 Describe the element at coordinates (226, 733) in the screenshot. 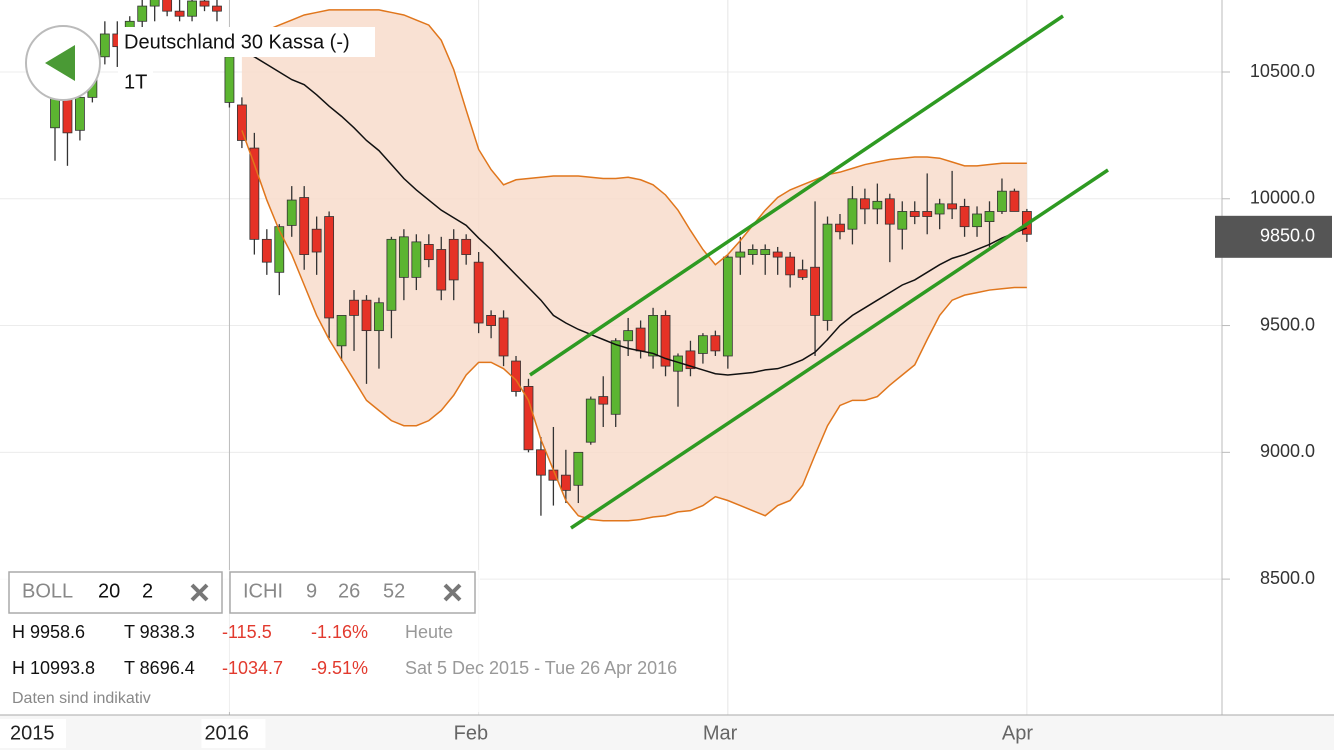

I see `x-tick-label: 2016` at that location.